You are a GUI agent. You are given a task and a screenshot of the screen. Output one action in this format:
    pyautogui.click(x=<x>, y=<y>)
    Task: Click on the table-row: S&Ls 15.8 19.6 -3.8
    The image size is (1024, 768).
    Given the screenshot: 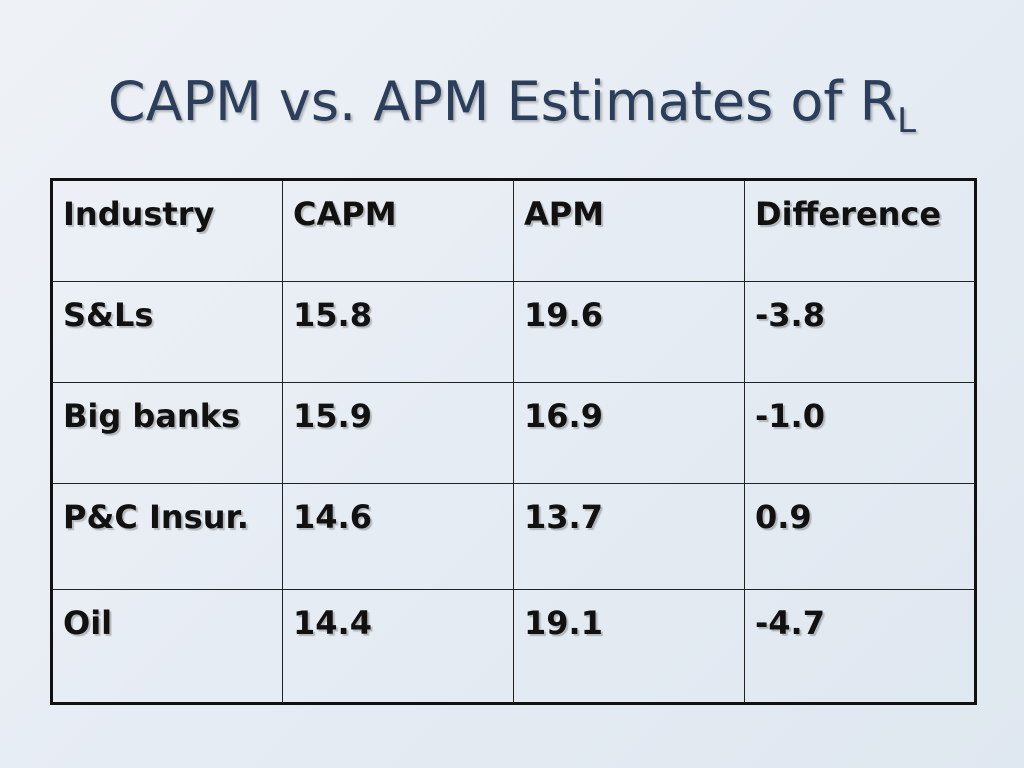 What is the action you would take?
    pyautogui.click(x=513, y=332)
    